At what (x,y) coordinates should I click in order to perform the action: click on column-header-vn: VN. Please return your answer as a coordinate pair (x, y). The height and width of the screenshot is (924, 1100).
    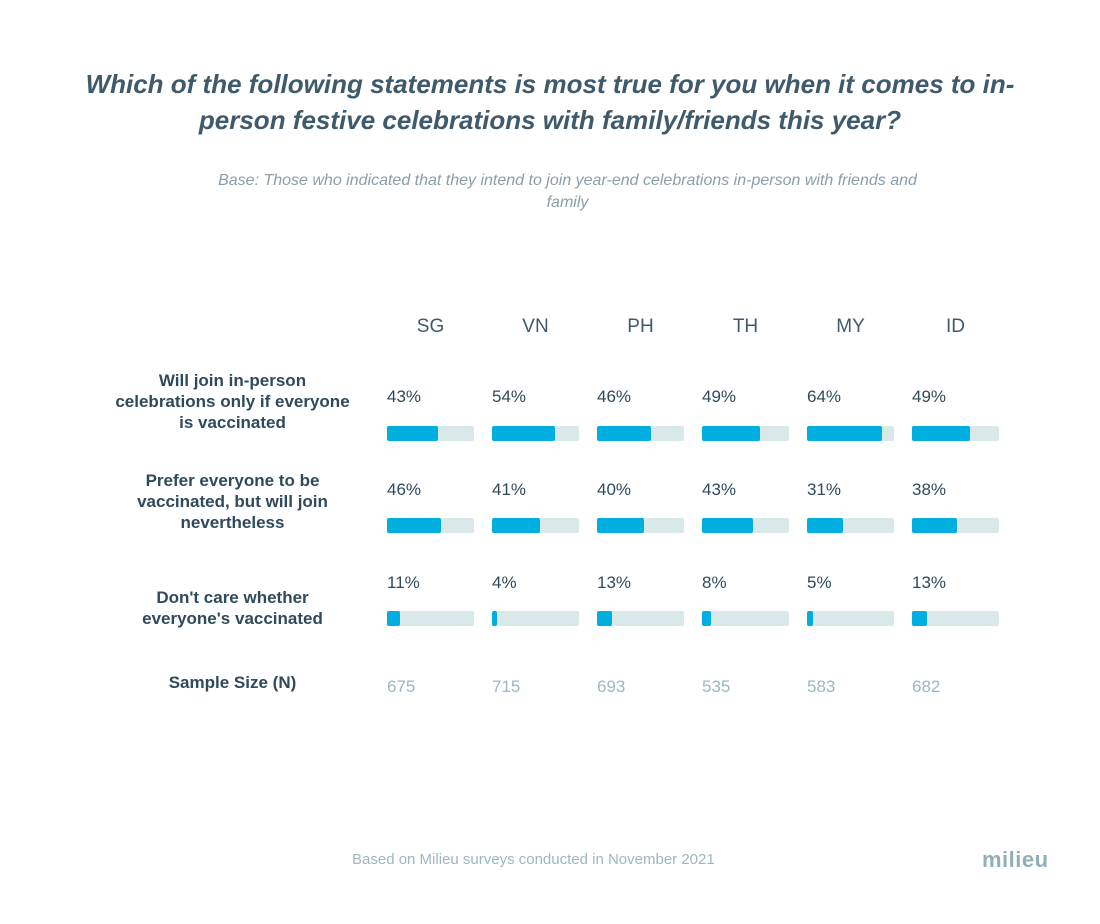
    Looking at the image, I should click on (535, 326).